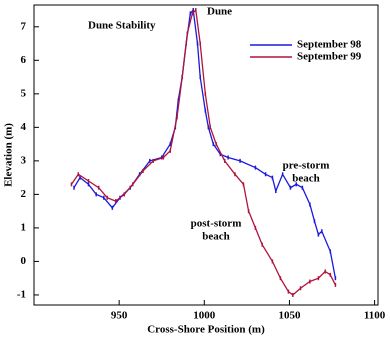 The image size is (390, 341). I want to click on y-tick-label: 3, so click(24, 160).